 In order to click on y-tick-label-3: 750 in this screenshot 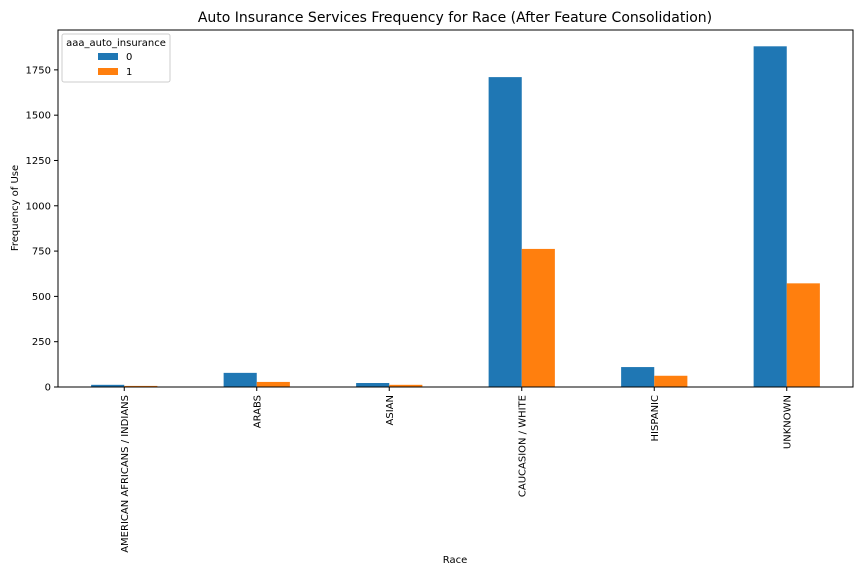, I will do `click(41, 252)`.